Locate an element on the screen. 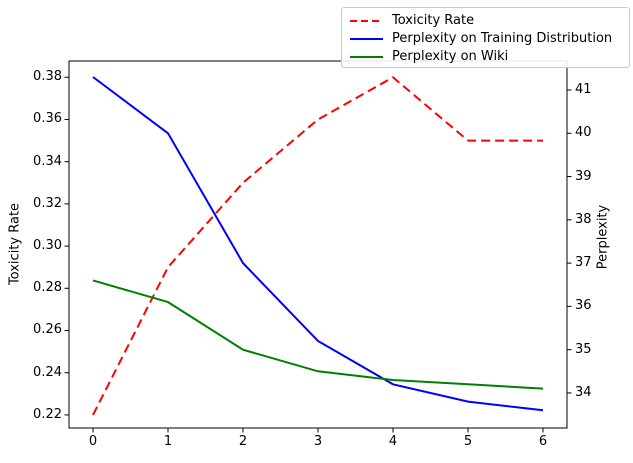 Image resolution: width=633 pixels, height=463 pixels. y-tick-label-left: 0.36 is located at coordinates (47, 119).